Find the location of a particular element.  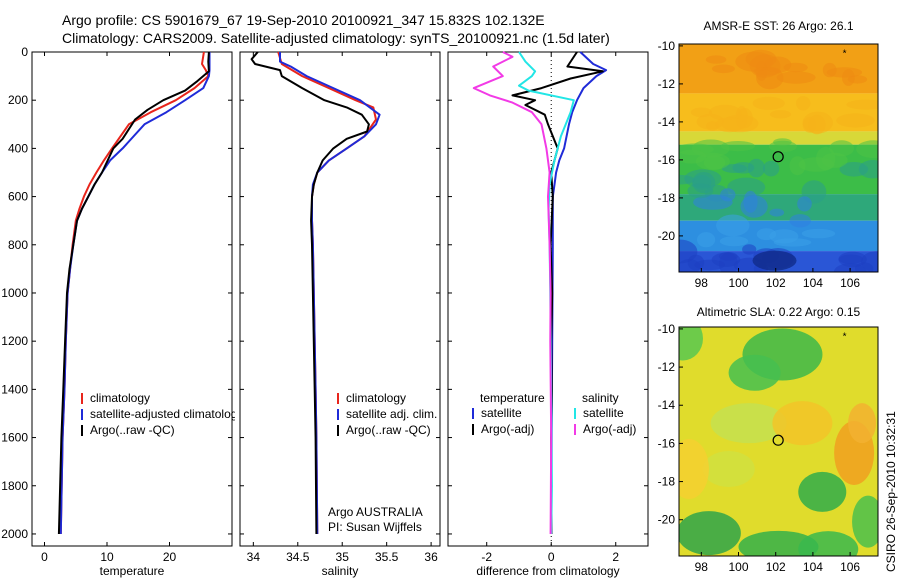

sst-map-xtick-label: 102 is located at coordinates (776, 283).